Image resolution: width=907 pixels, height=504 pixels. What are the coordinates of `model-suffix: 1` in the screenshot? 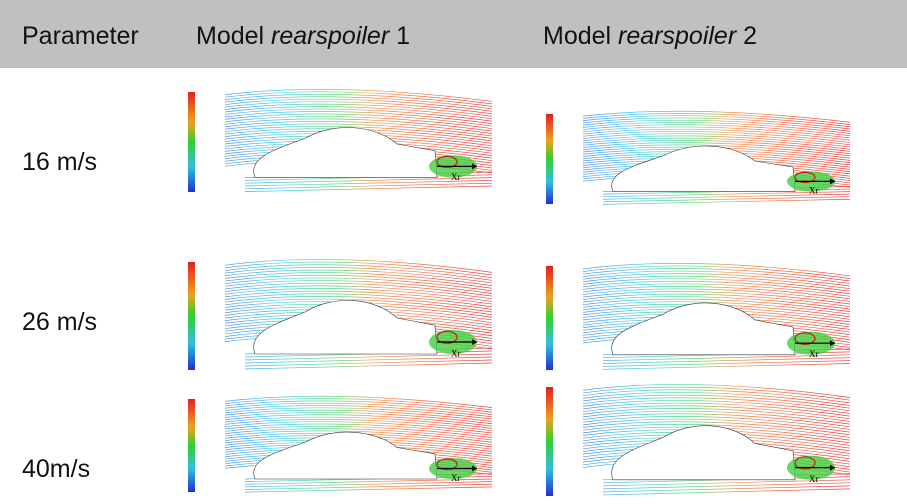 It's located at (403, 36).